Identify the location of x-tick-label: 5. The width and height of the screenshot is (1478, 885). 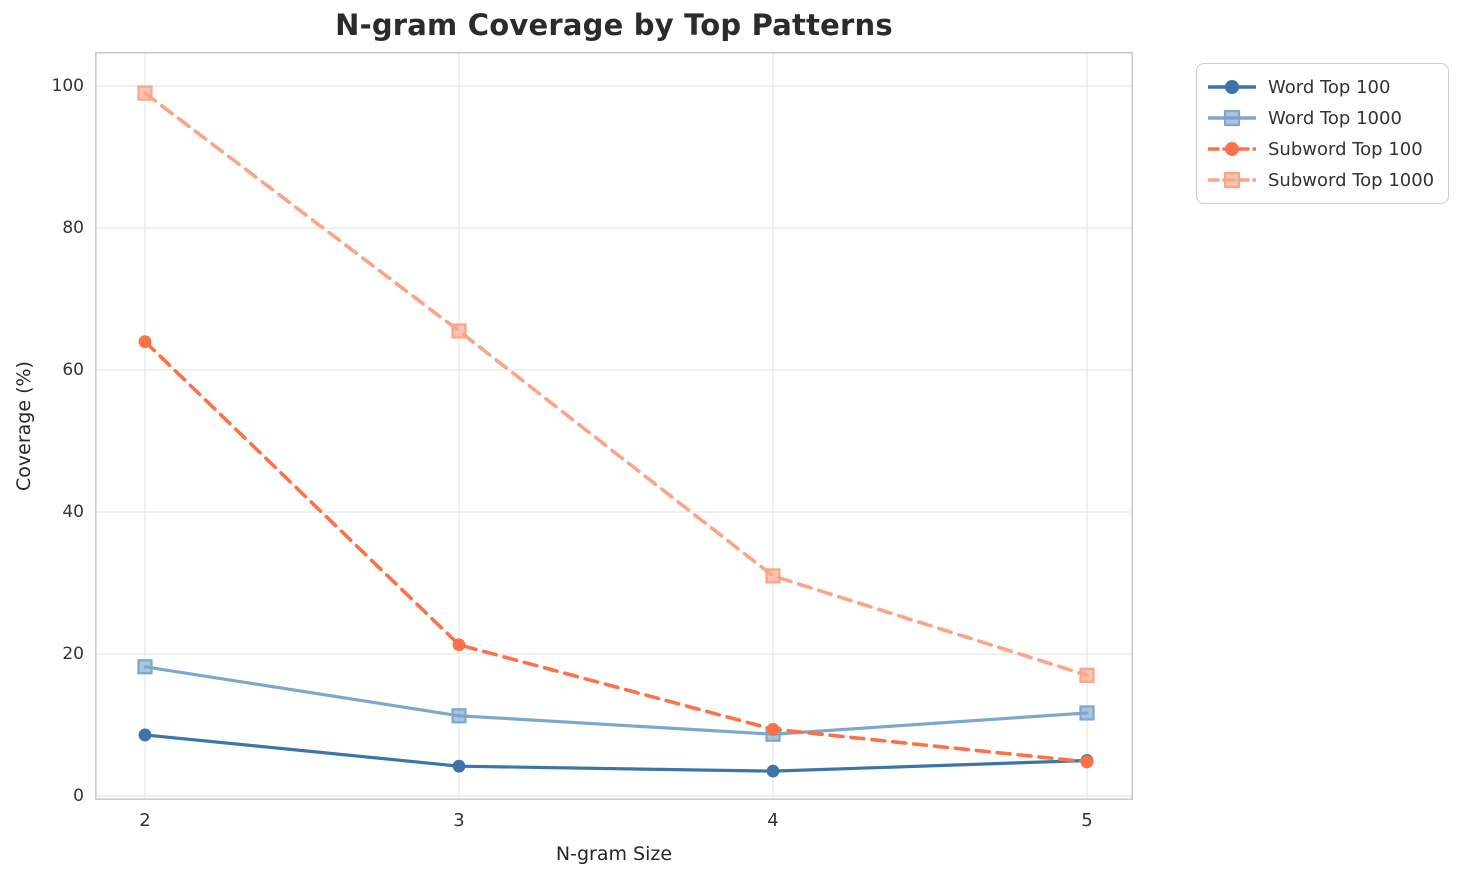
(1087, 820).